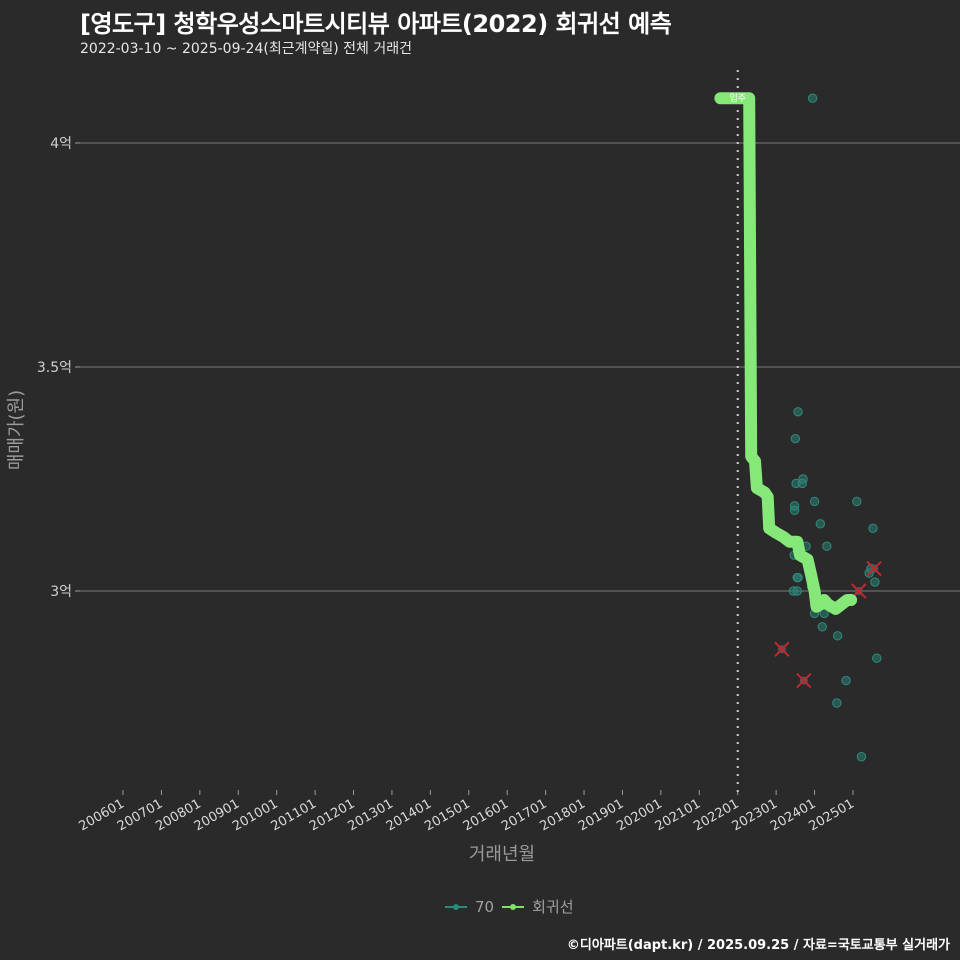 This screenshot has height=960, width=960. What do you see at coordinates (61, 144) in the screenshot?
I see `y-tick-label: 4억` at bounding box center [61, 144].